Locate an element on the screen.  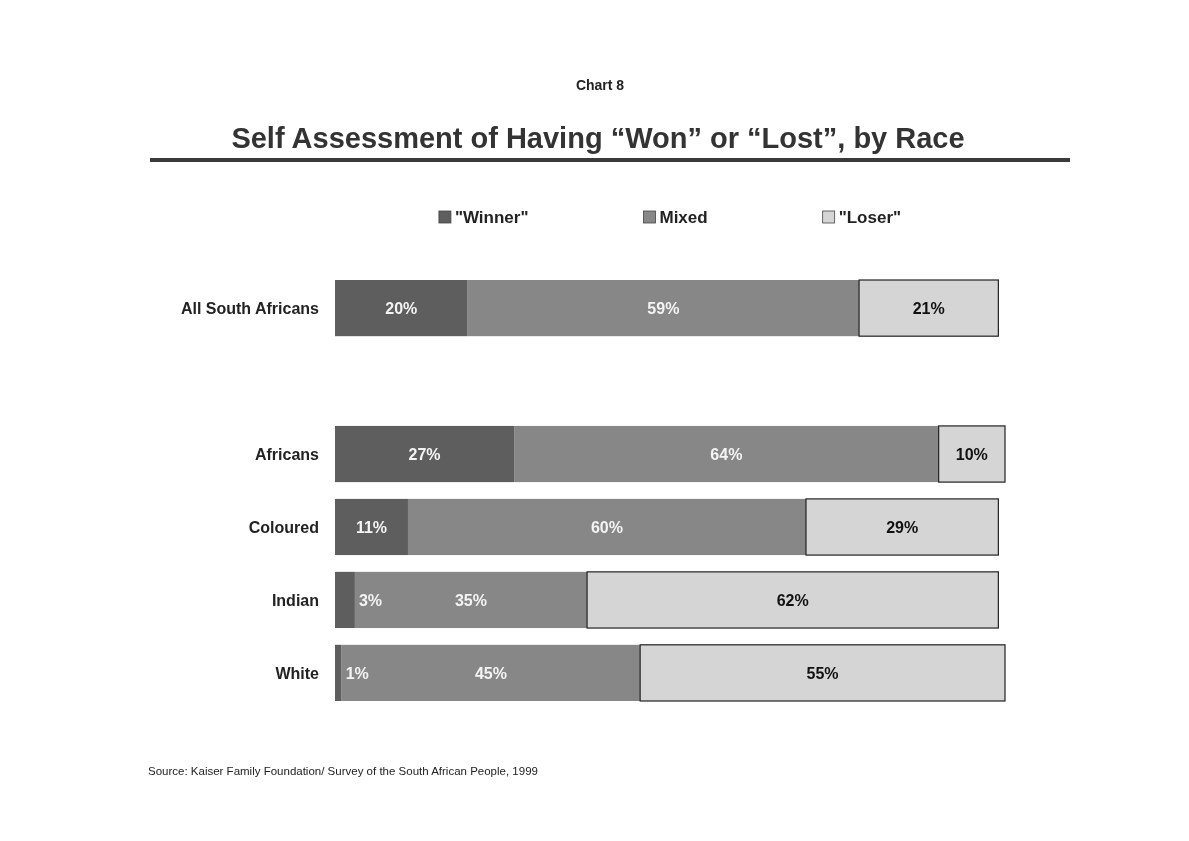
data-label: 20% is located at coordinates (401, 309).